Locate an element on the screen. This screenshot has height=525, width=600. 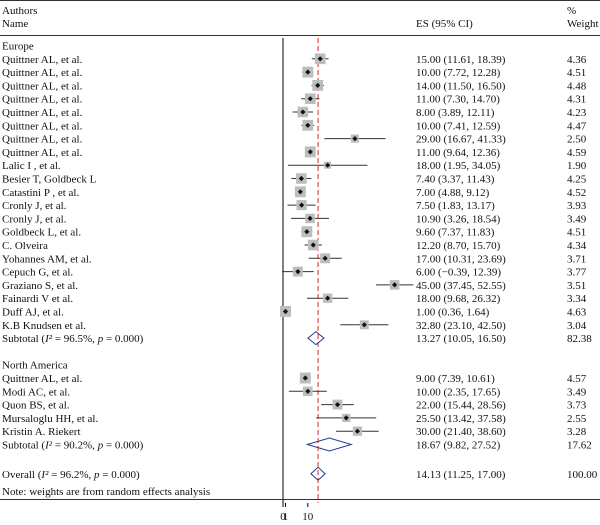
study-author: Catastini P , et al. is located at coordinates (40, 193).